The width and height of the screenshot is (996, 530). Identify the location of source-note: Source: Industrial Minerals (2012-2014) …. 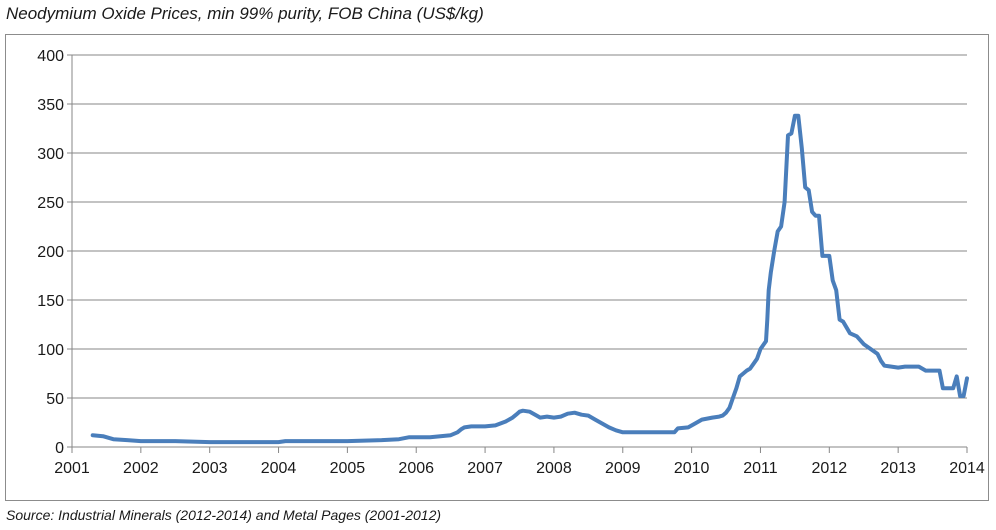
(224, 515).